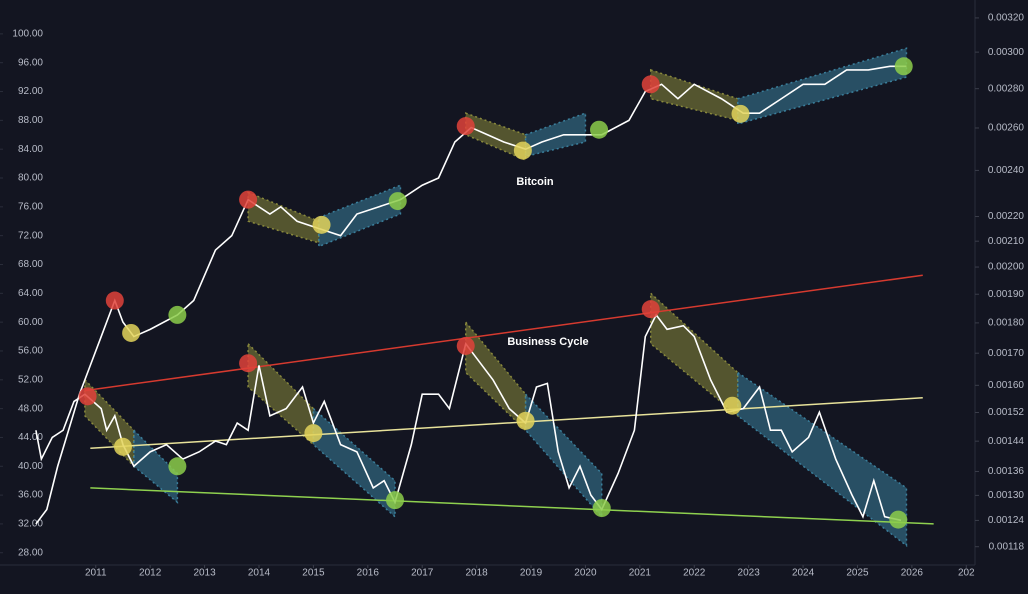 The height and width of the screenshot is (594, 1028). Describe the element at coordinates (476, 573) in the screenshot. I see `x-tick-label: 2018` at that location.